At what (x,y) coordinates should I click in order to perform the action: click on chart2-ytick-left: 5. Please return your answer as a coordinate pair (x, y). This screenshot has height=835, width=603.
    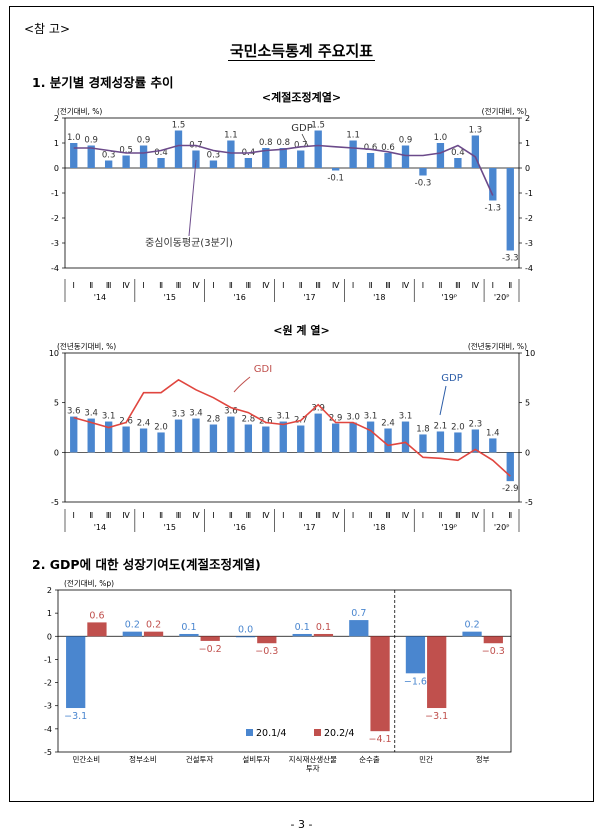
    Looking at the image, I should click on (56, 403).